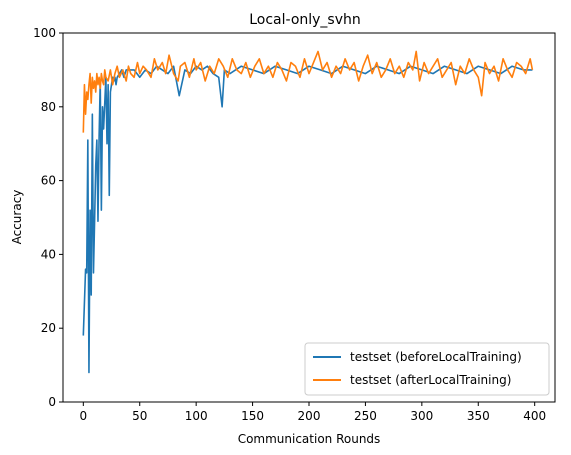 The image size is (571, 455). Describe the element at coordinates (52, 402) in the screenshot. I see `y-tick-label: 0` at that location.